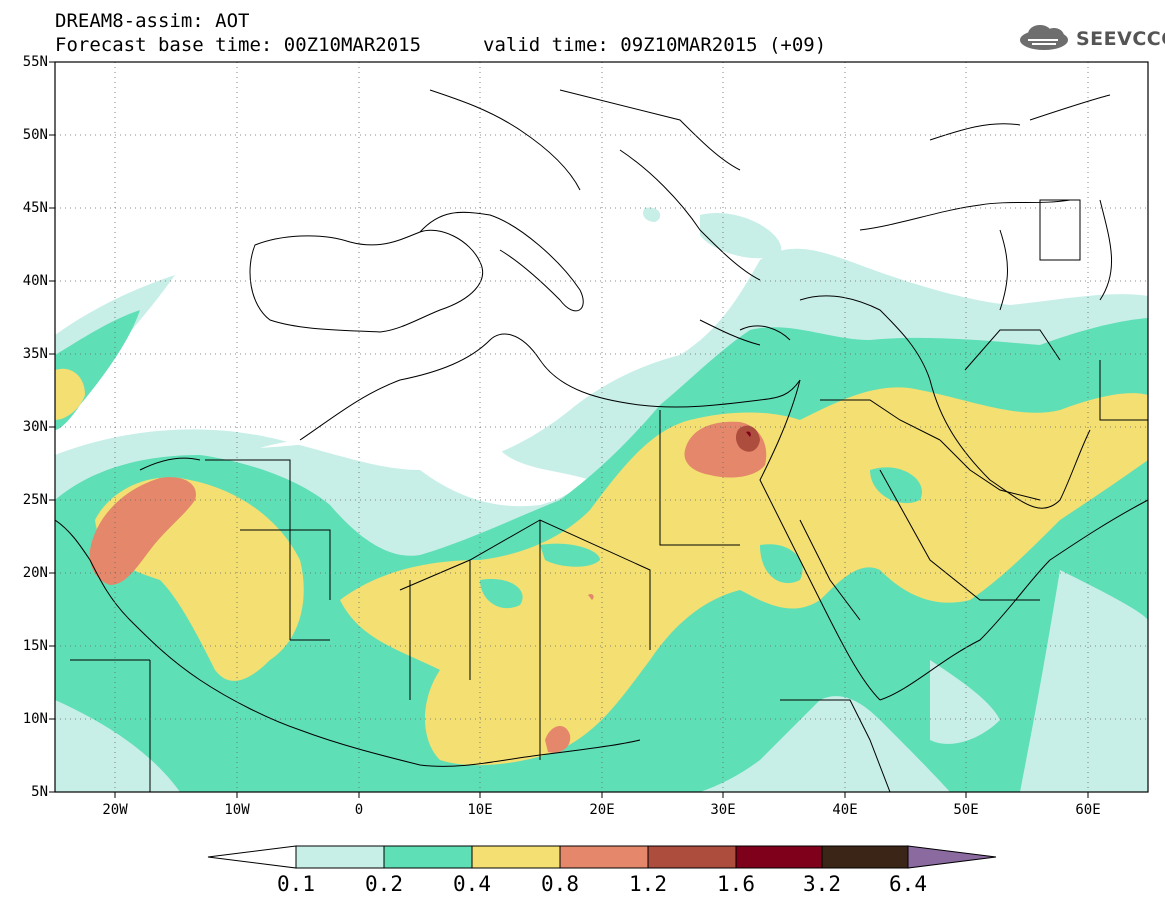 The height and width of the screenshot is (905, 1165). I want to click on colorbar-over, so click(952, 857).